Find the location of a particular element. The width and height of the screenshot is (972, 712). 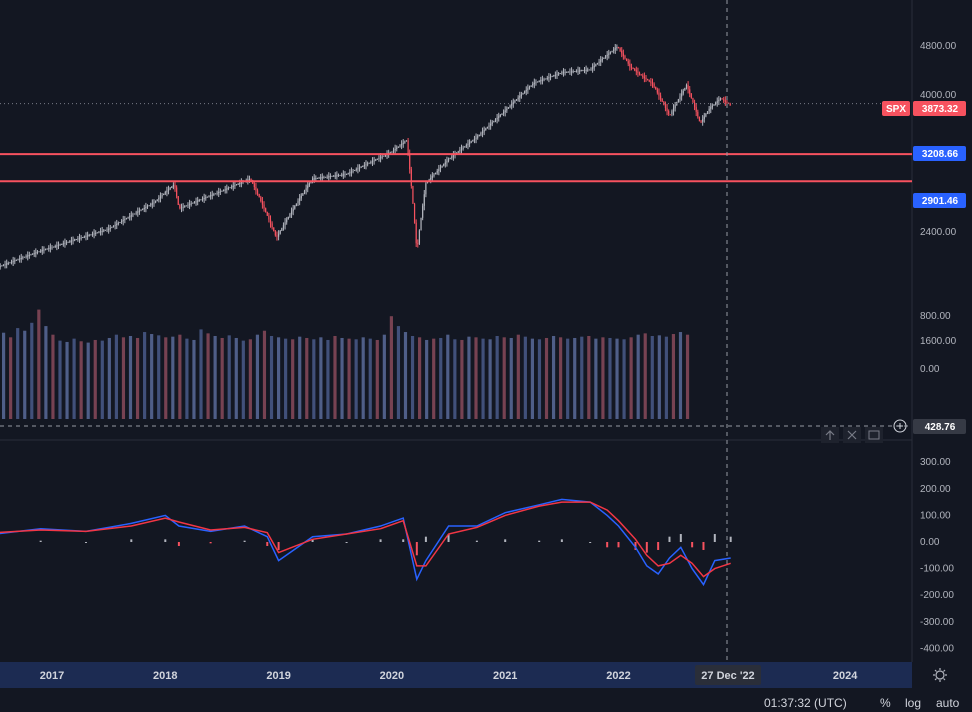

percent-toggle: % is located at coordinates (885, 703).